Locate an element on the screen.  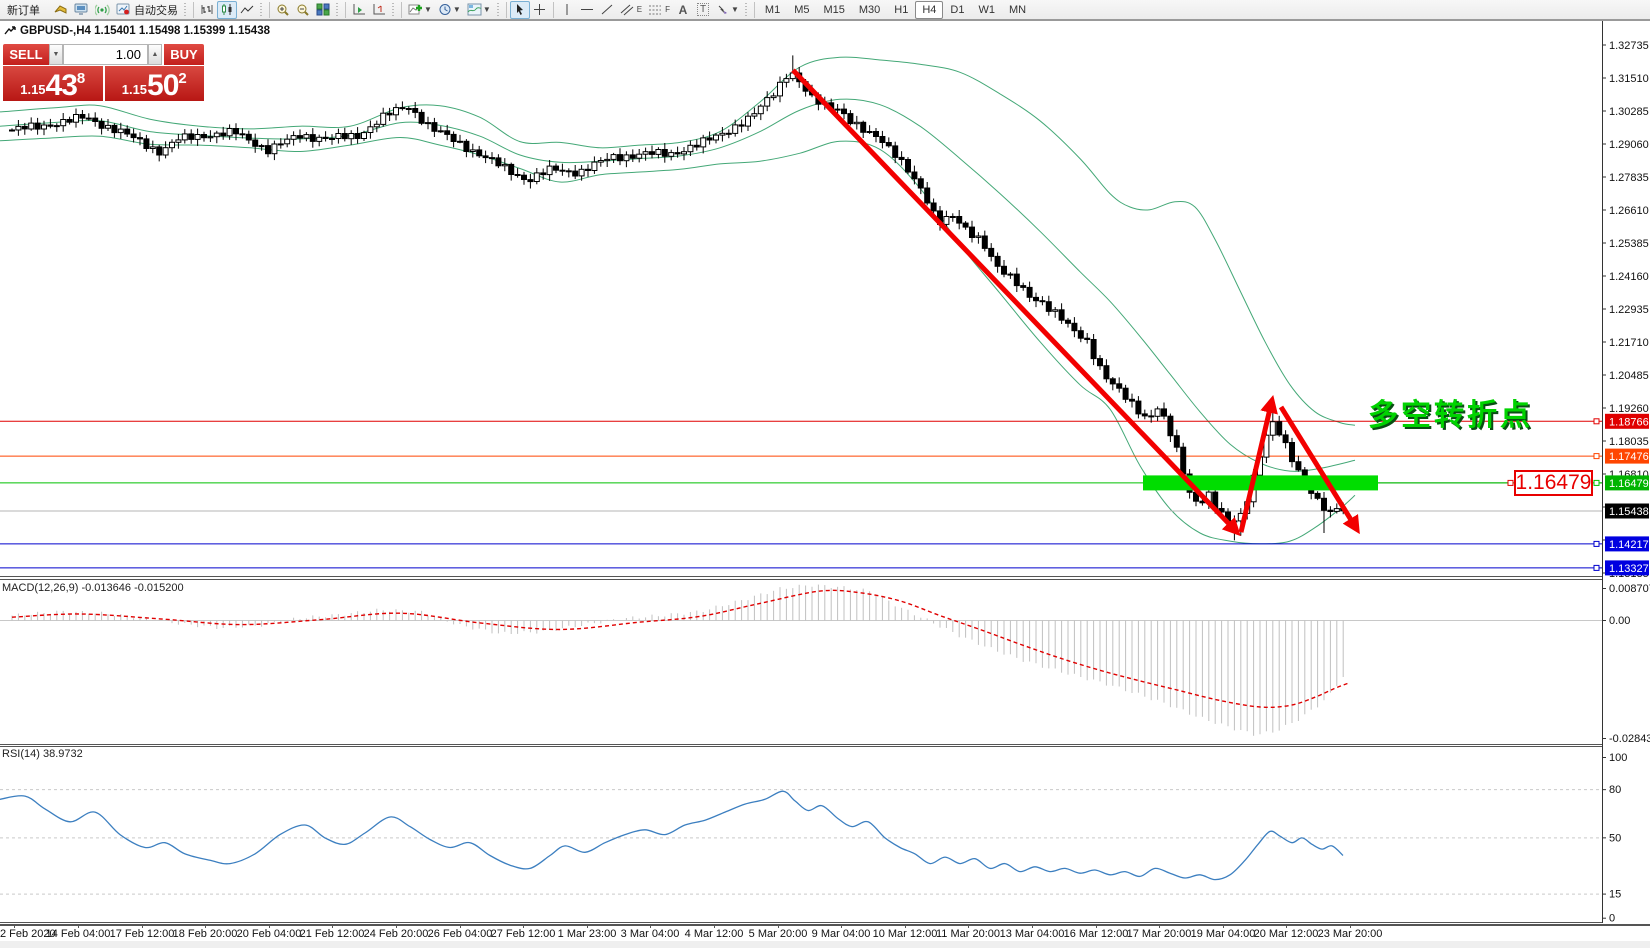
zoom-in-button is located at coordinates (283, 10).